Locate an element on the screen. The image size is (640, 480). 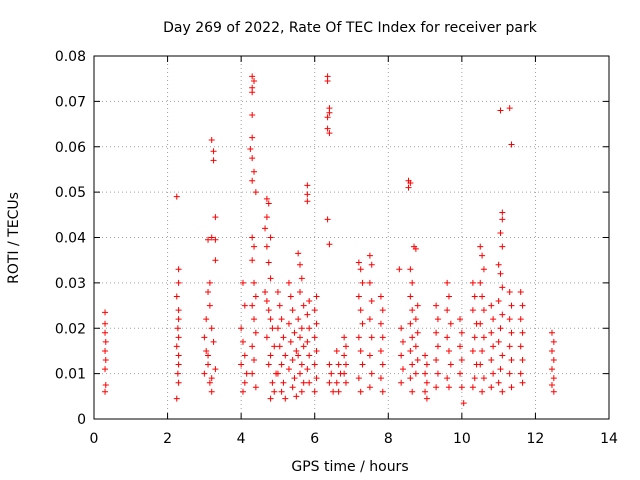
x-tick-label: 8 is located at coordinates (388, 439).